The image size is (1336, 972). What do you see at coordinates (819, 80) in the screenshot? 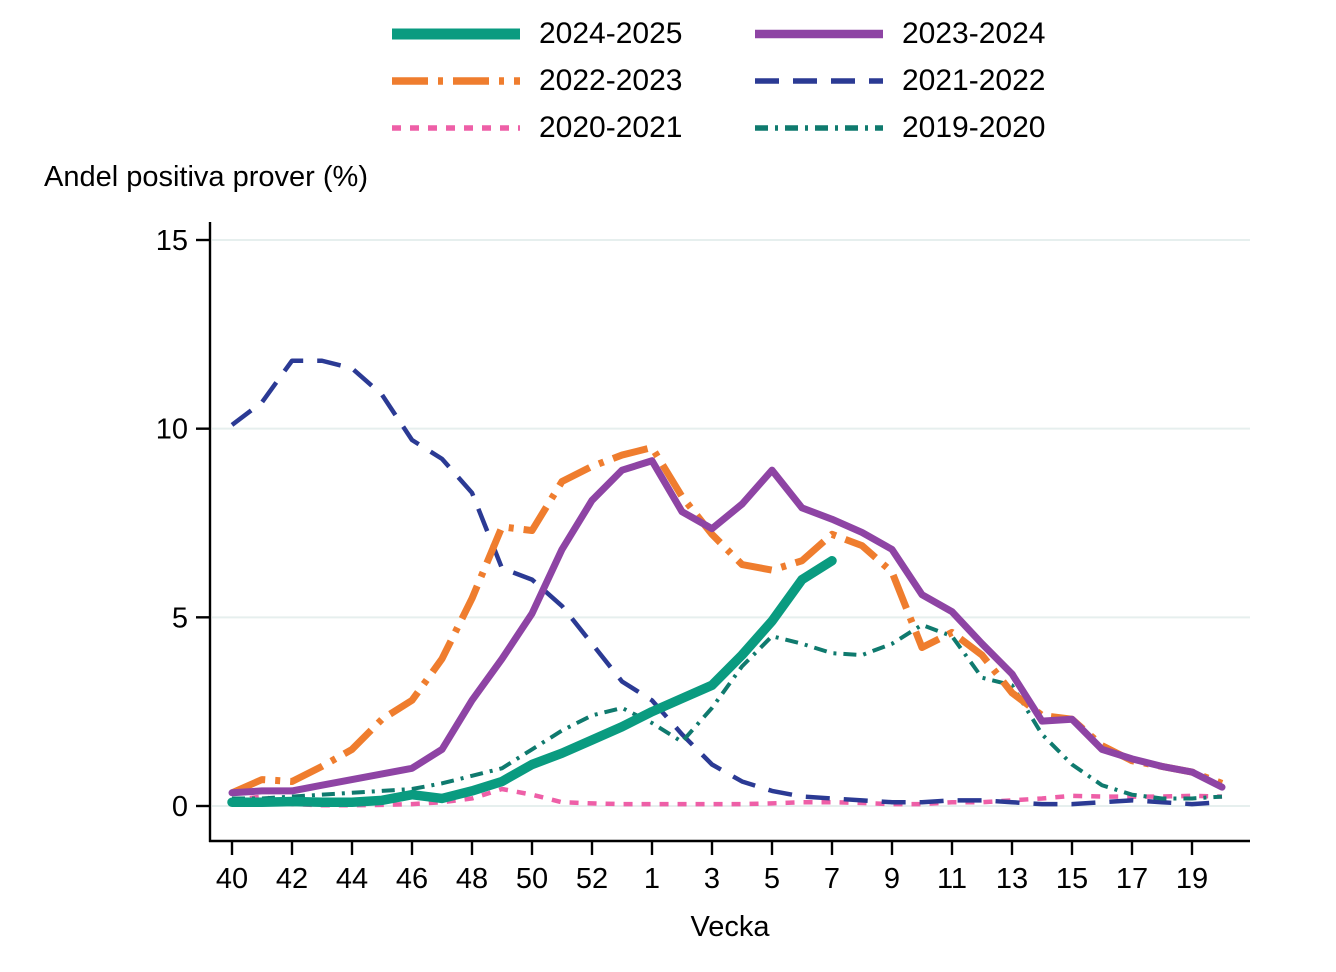
I see `legend-swatch-dashed-navy` at bounding box center [819, 80].